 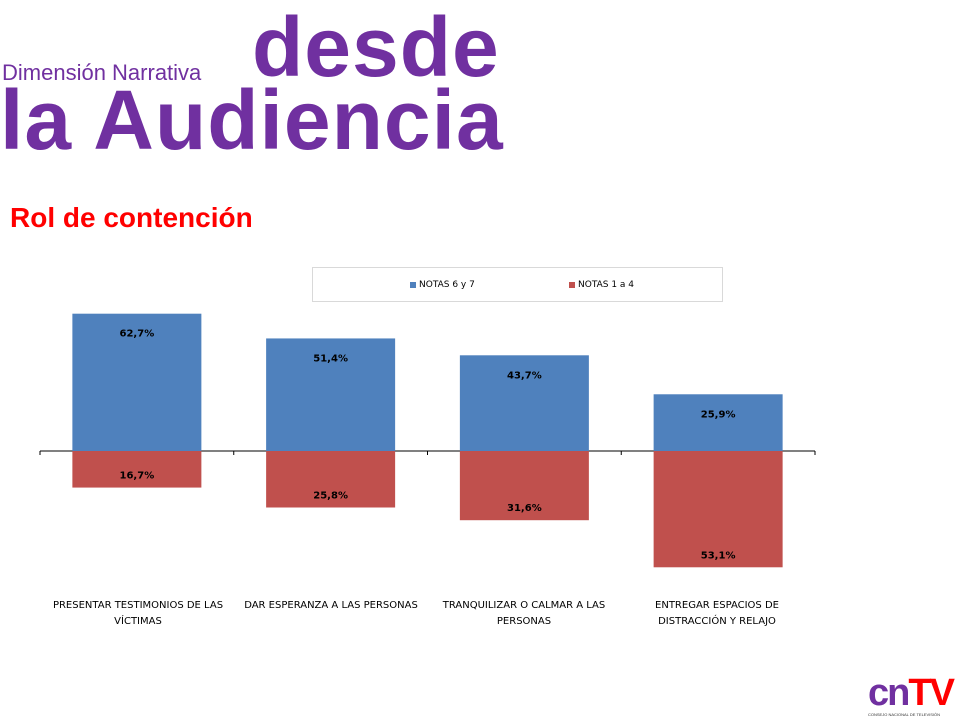 What do you see at coordinates (524, 508) in the screenshot?
I see `data-label-notas-1-4-3: 31,6%` at bounding box center [524, 508].